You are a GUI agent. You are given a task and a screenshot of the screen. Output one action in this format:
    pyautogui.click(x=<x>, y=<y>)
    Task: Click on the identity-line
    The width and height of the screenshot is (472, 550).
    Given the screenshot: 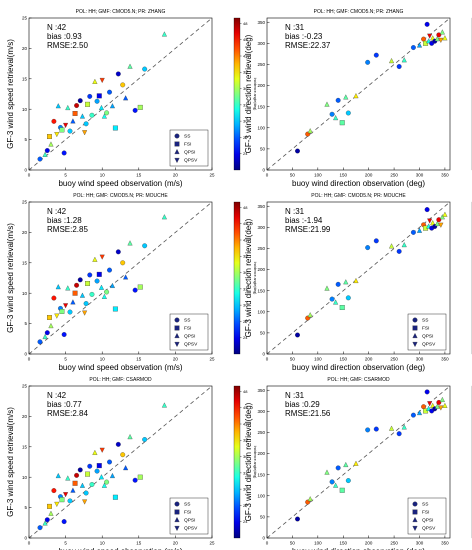 What is the action you would take?
    pyautogui.click(x=120, y=462)
    